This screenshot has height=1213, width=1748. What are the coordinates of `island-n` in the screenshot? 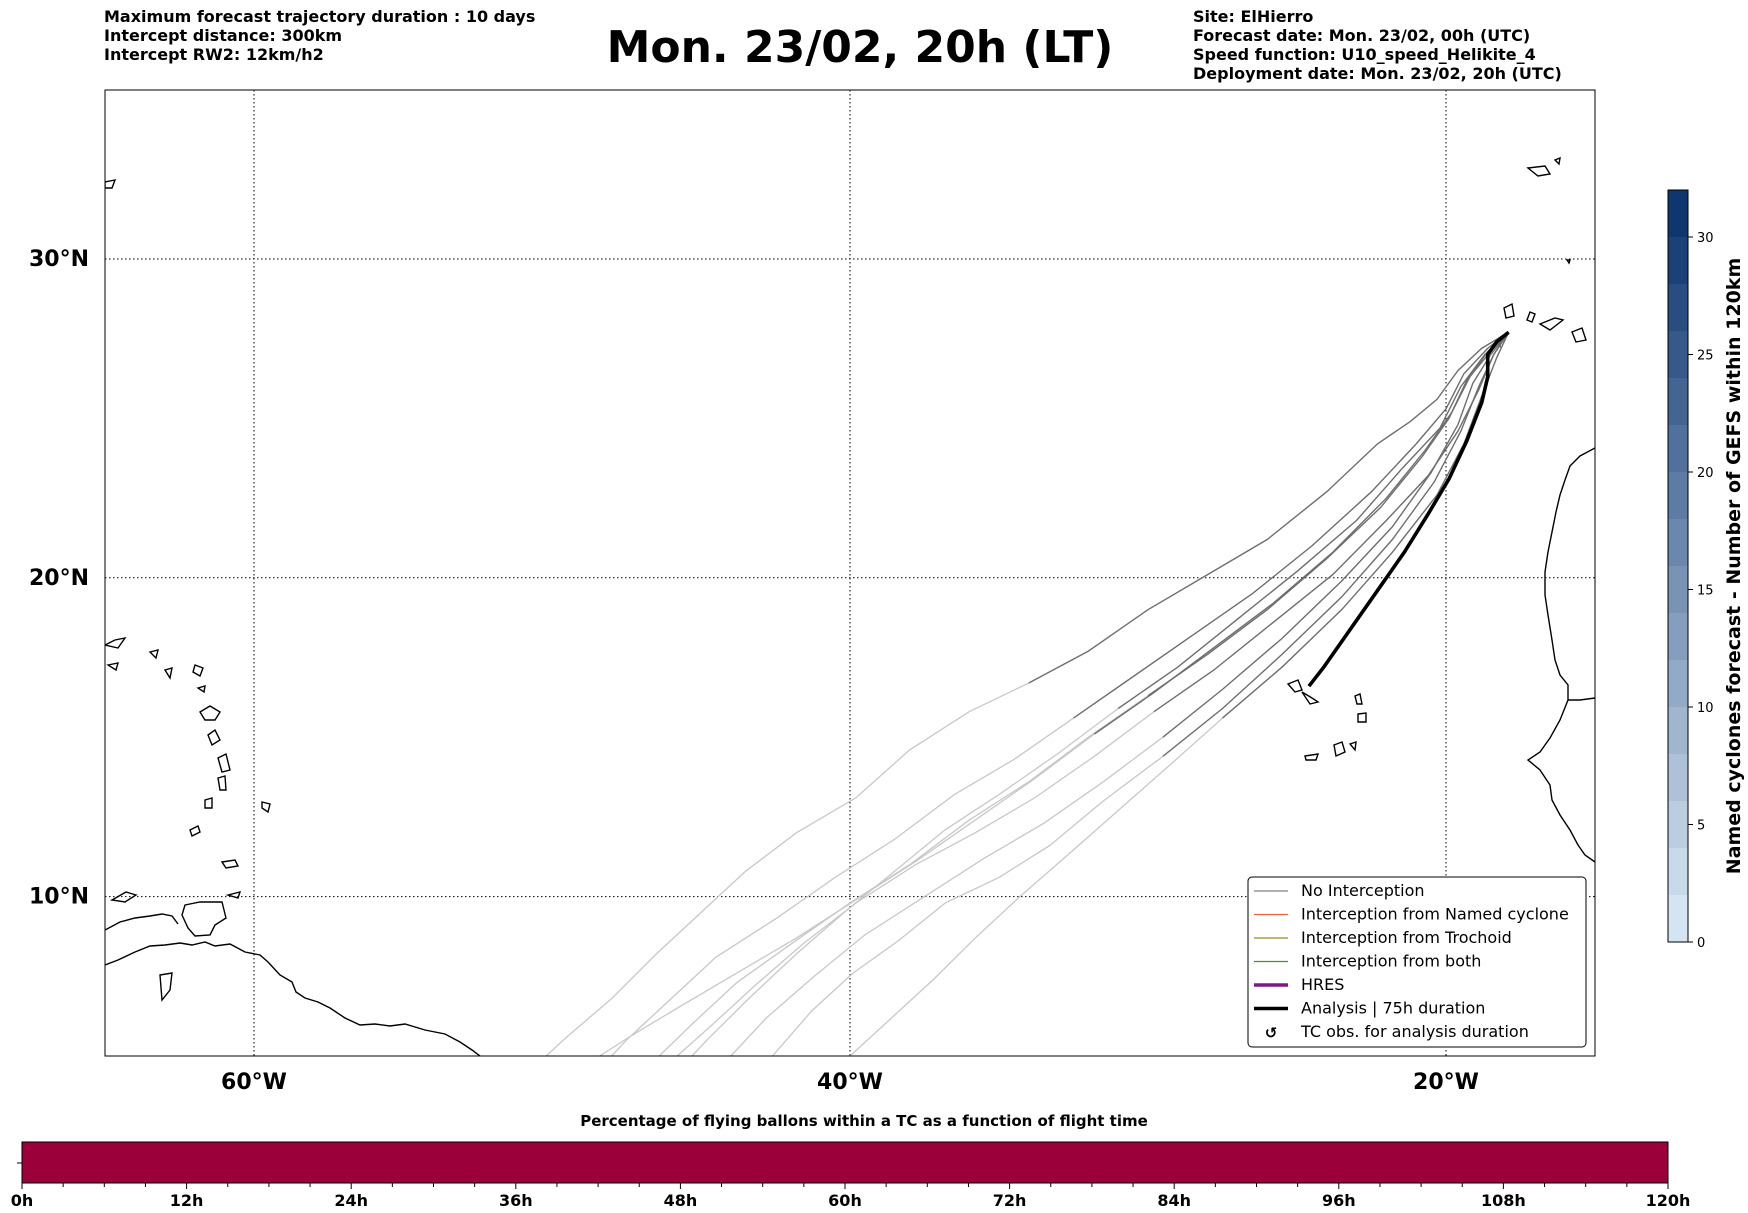 It's located at (201, 689).